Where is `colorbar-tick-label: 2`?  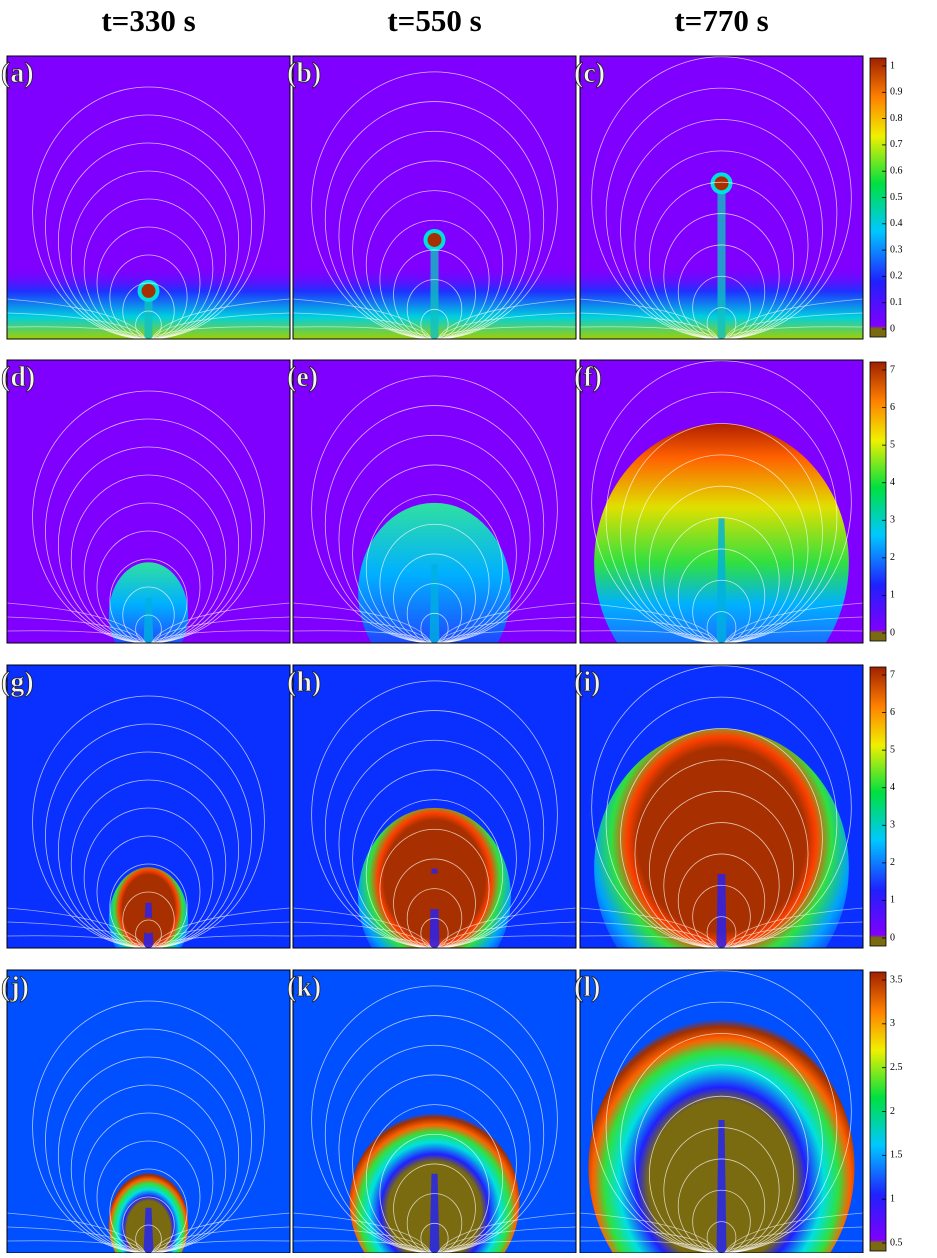 colorbar-tick-label: 2 is located at coordinates (892, 862).